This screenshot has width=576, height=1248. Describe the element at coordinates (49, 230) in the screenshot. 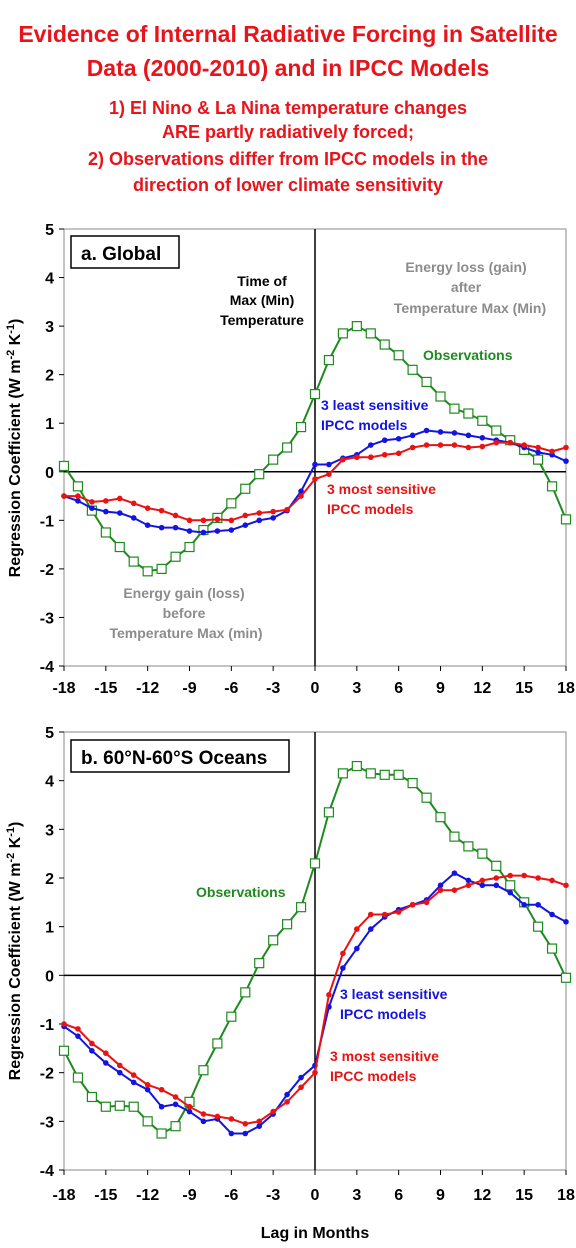

I see `panel-a-ytick-label: 5` at that location.